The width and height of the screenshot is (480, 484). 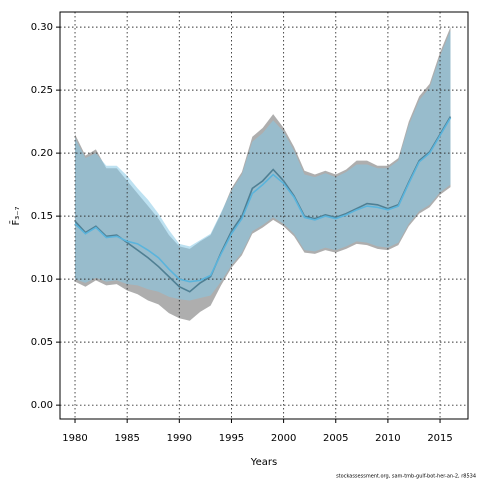 I want to click on x-tick-label: 1980, so click(x=74, y=438).